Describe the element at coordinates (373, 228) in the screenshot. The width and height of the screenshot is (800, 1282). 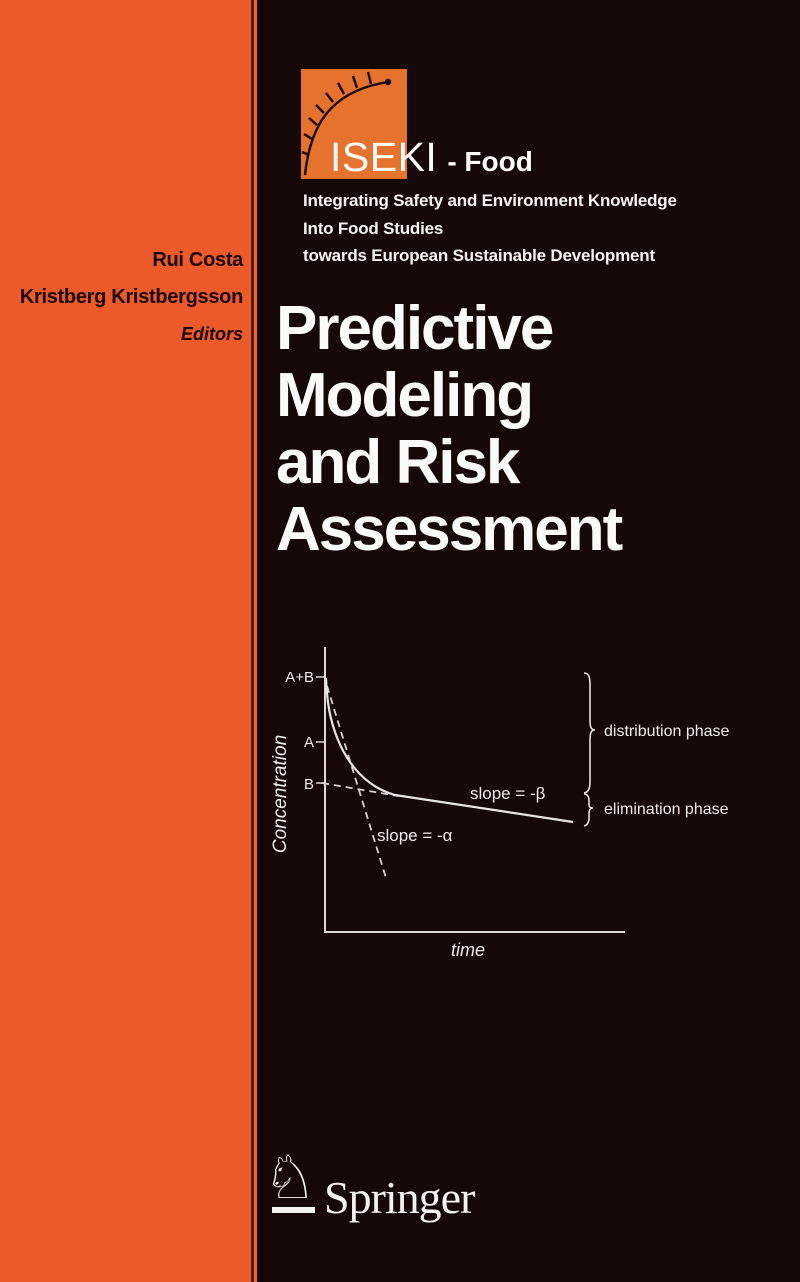
I see `tagline-line-2: Into Food Studies` at that location.